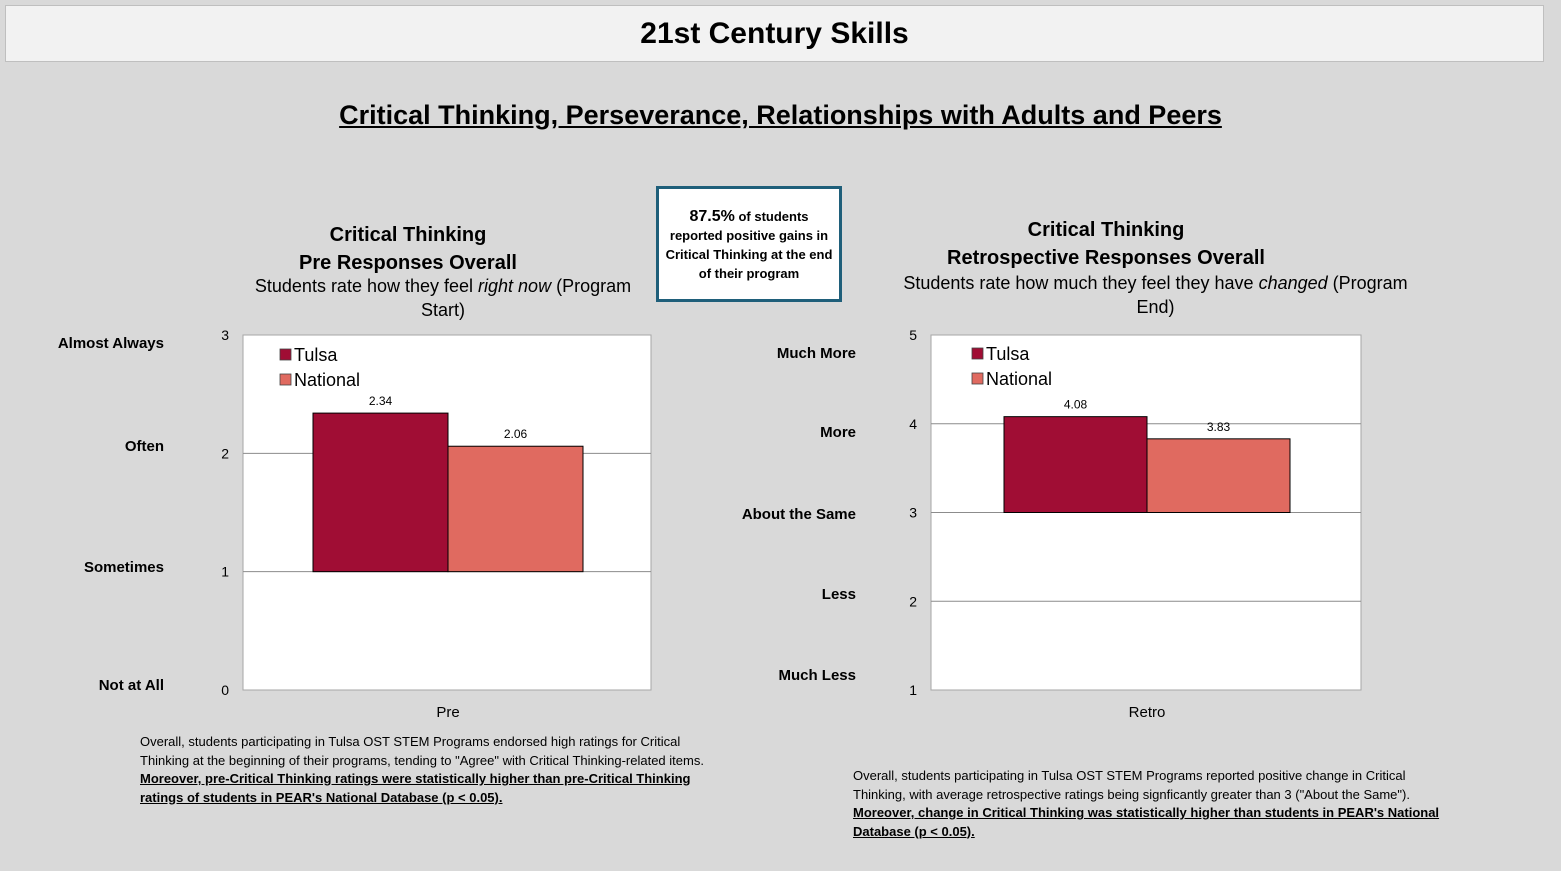 This screenshot has width=1561, height=871. What do you see at coordinates (1075, 464) in the screenshot?
I see `retro-chart-bar-tulsa` at bounding box center [1075, 464].